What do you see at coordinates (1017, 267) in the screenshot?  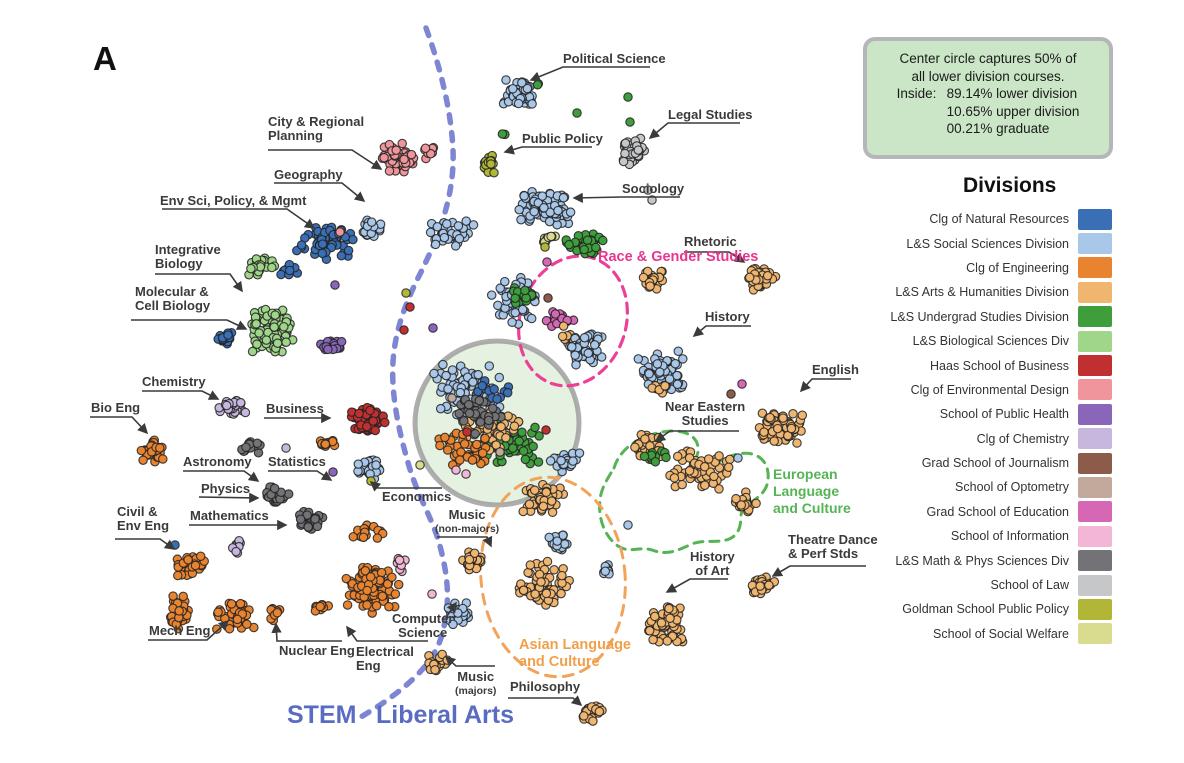 I see `legend-entry-label: Clg of Engineering` at bounding box center [1017, 267].